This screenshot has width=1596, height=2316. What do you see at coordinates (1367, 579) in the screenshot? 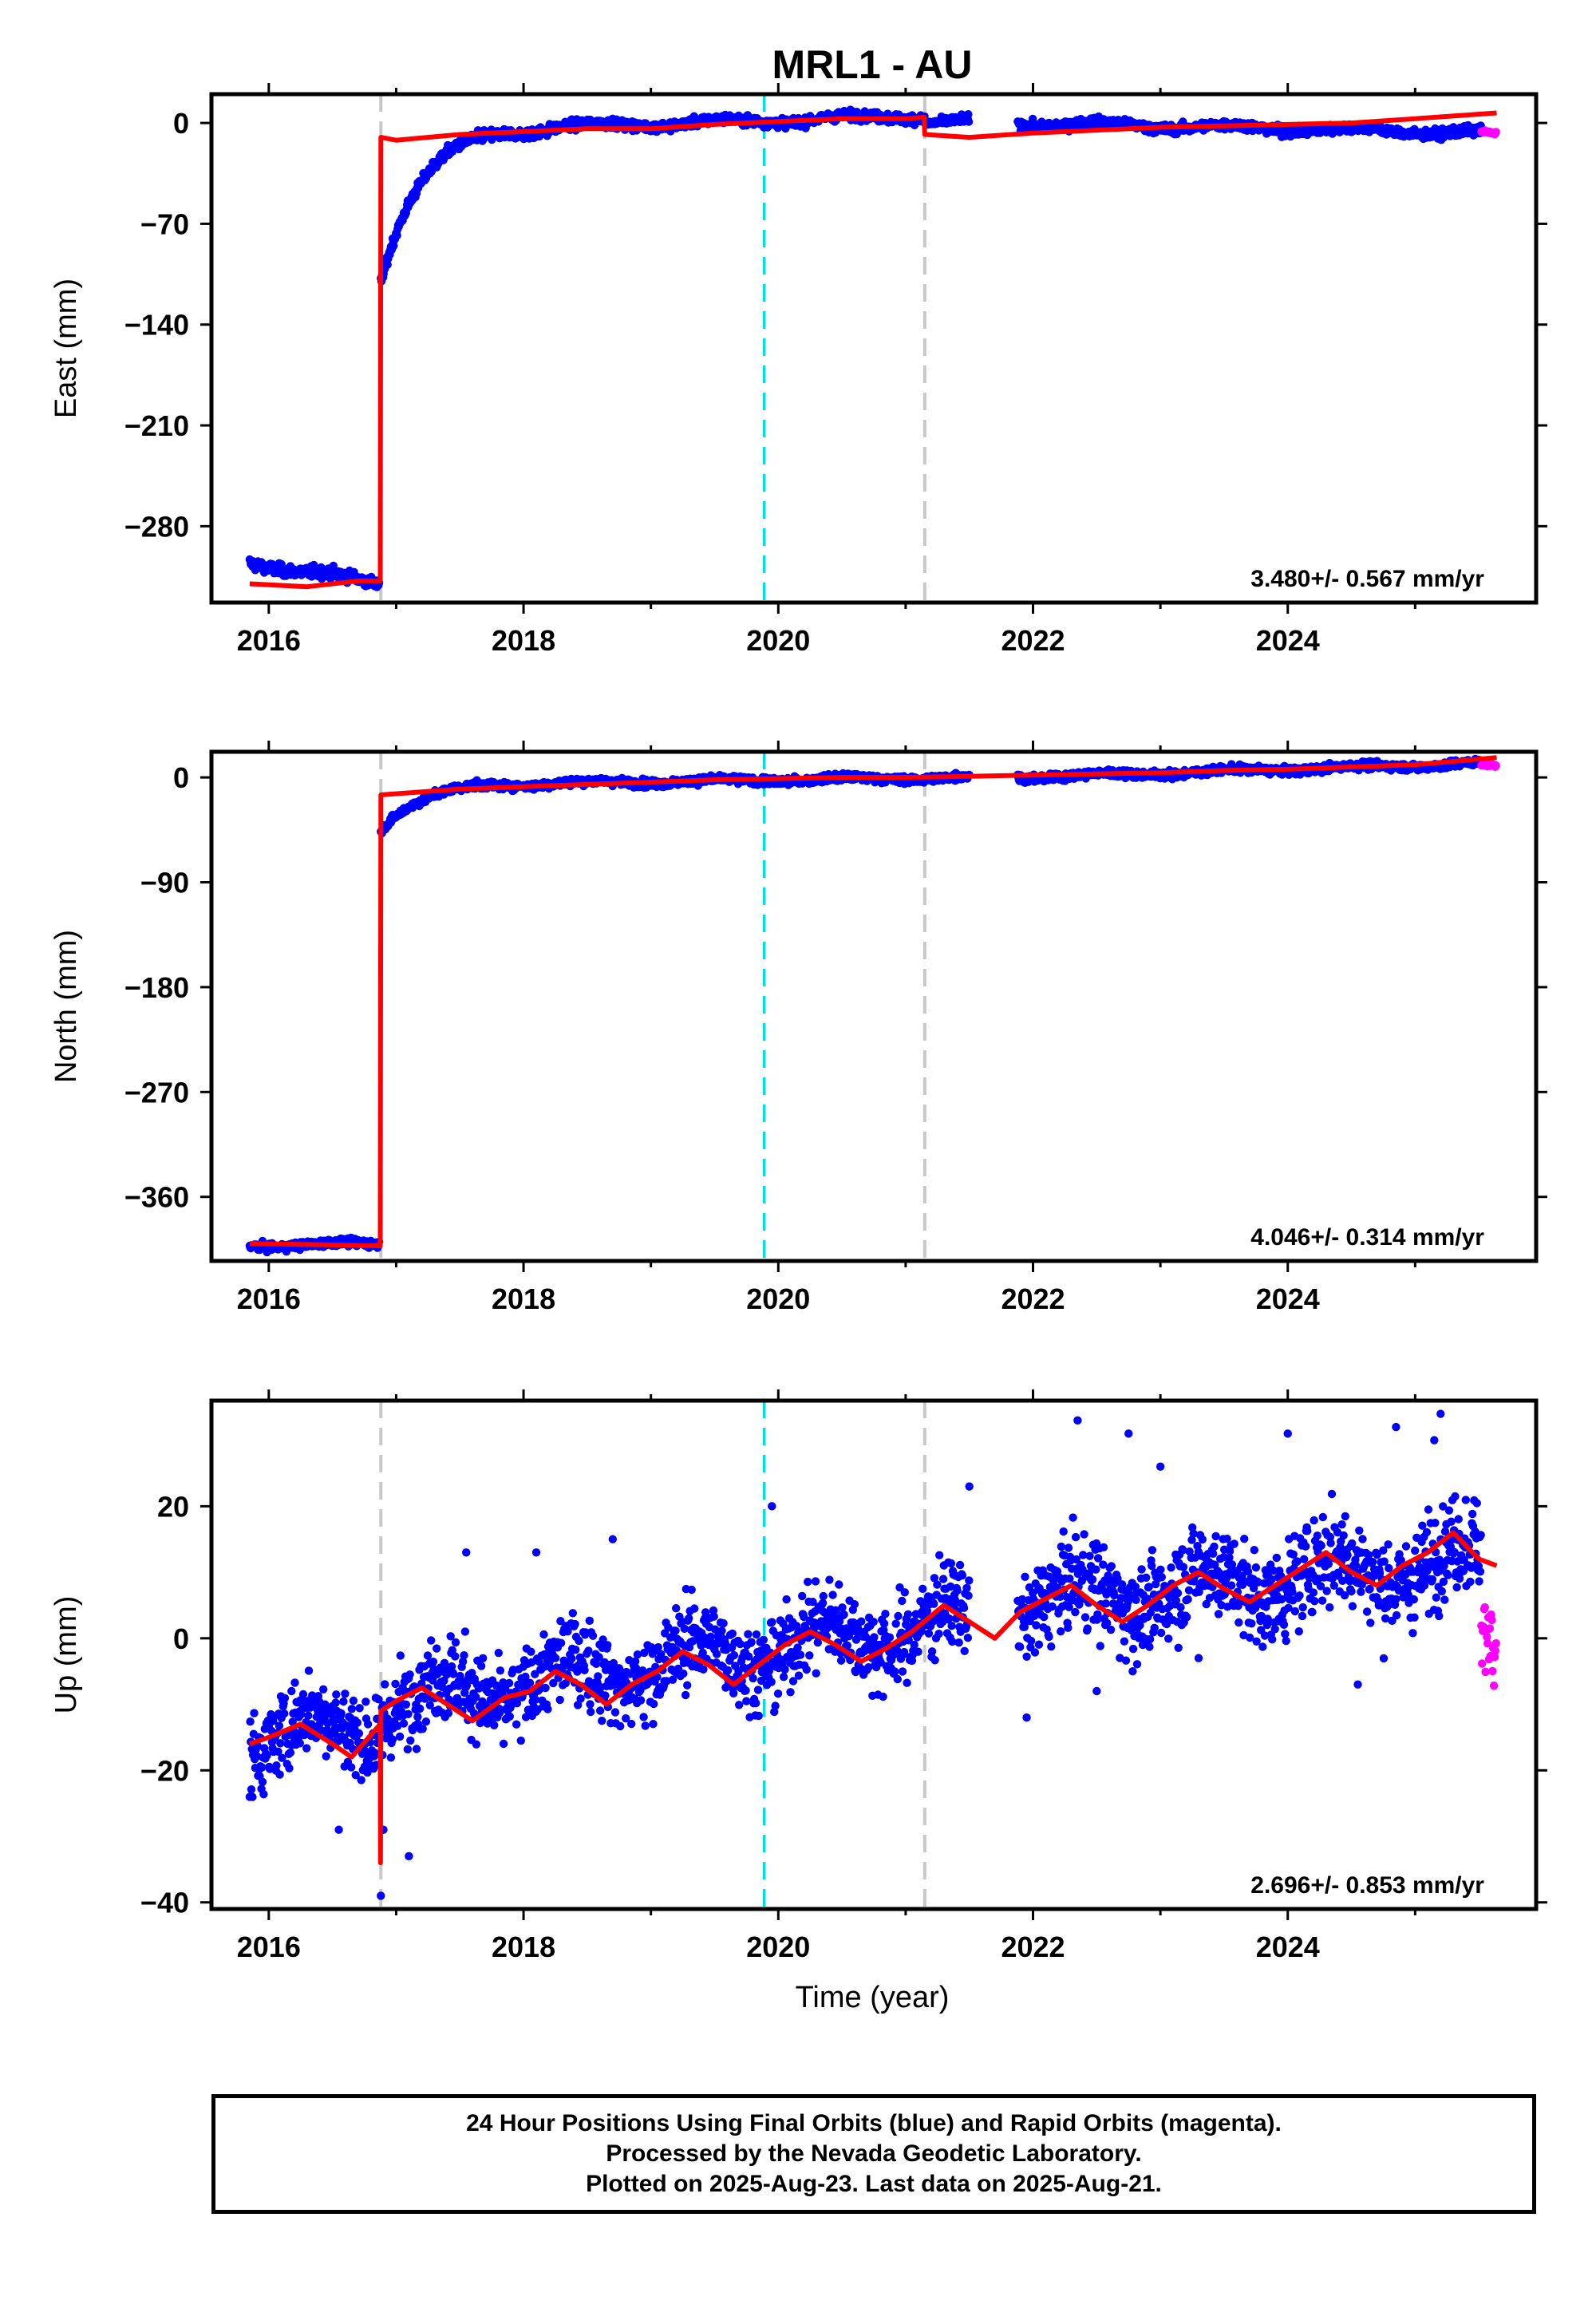
I see `rate-label: 3.480+/- 0.567 mm/yr` at bounding box center [1367, 579].